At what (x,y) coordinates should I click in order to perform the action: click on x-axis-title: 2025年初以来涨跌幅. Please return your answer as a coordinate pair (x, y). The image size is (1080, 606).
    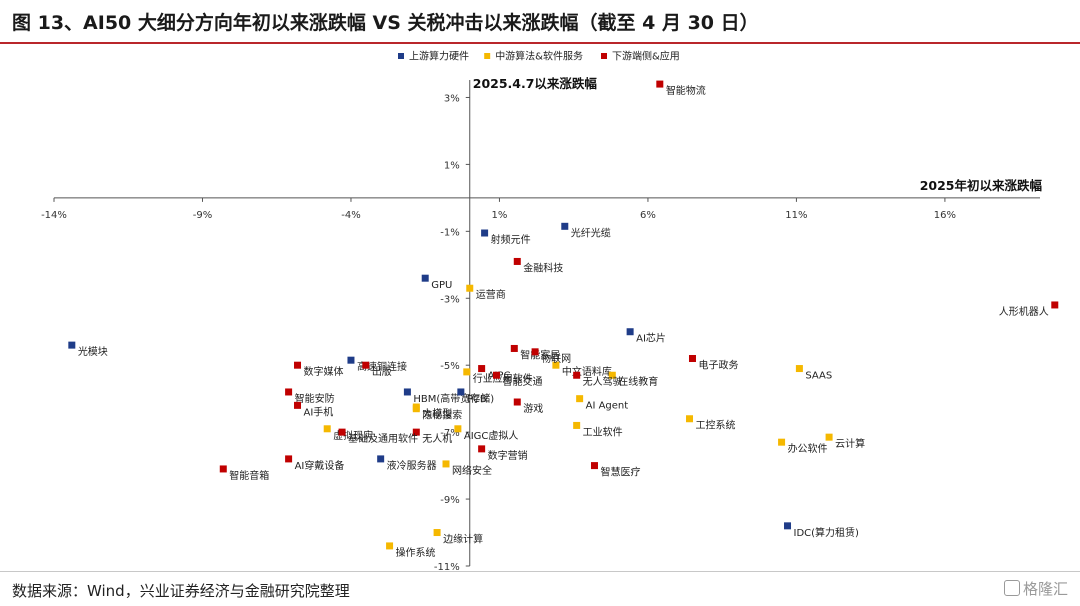
    Looking at the image, I should click on (981, 185).